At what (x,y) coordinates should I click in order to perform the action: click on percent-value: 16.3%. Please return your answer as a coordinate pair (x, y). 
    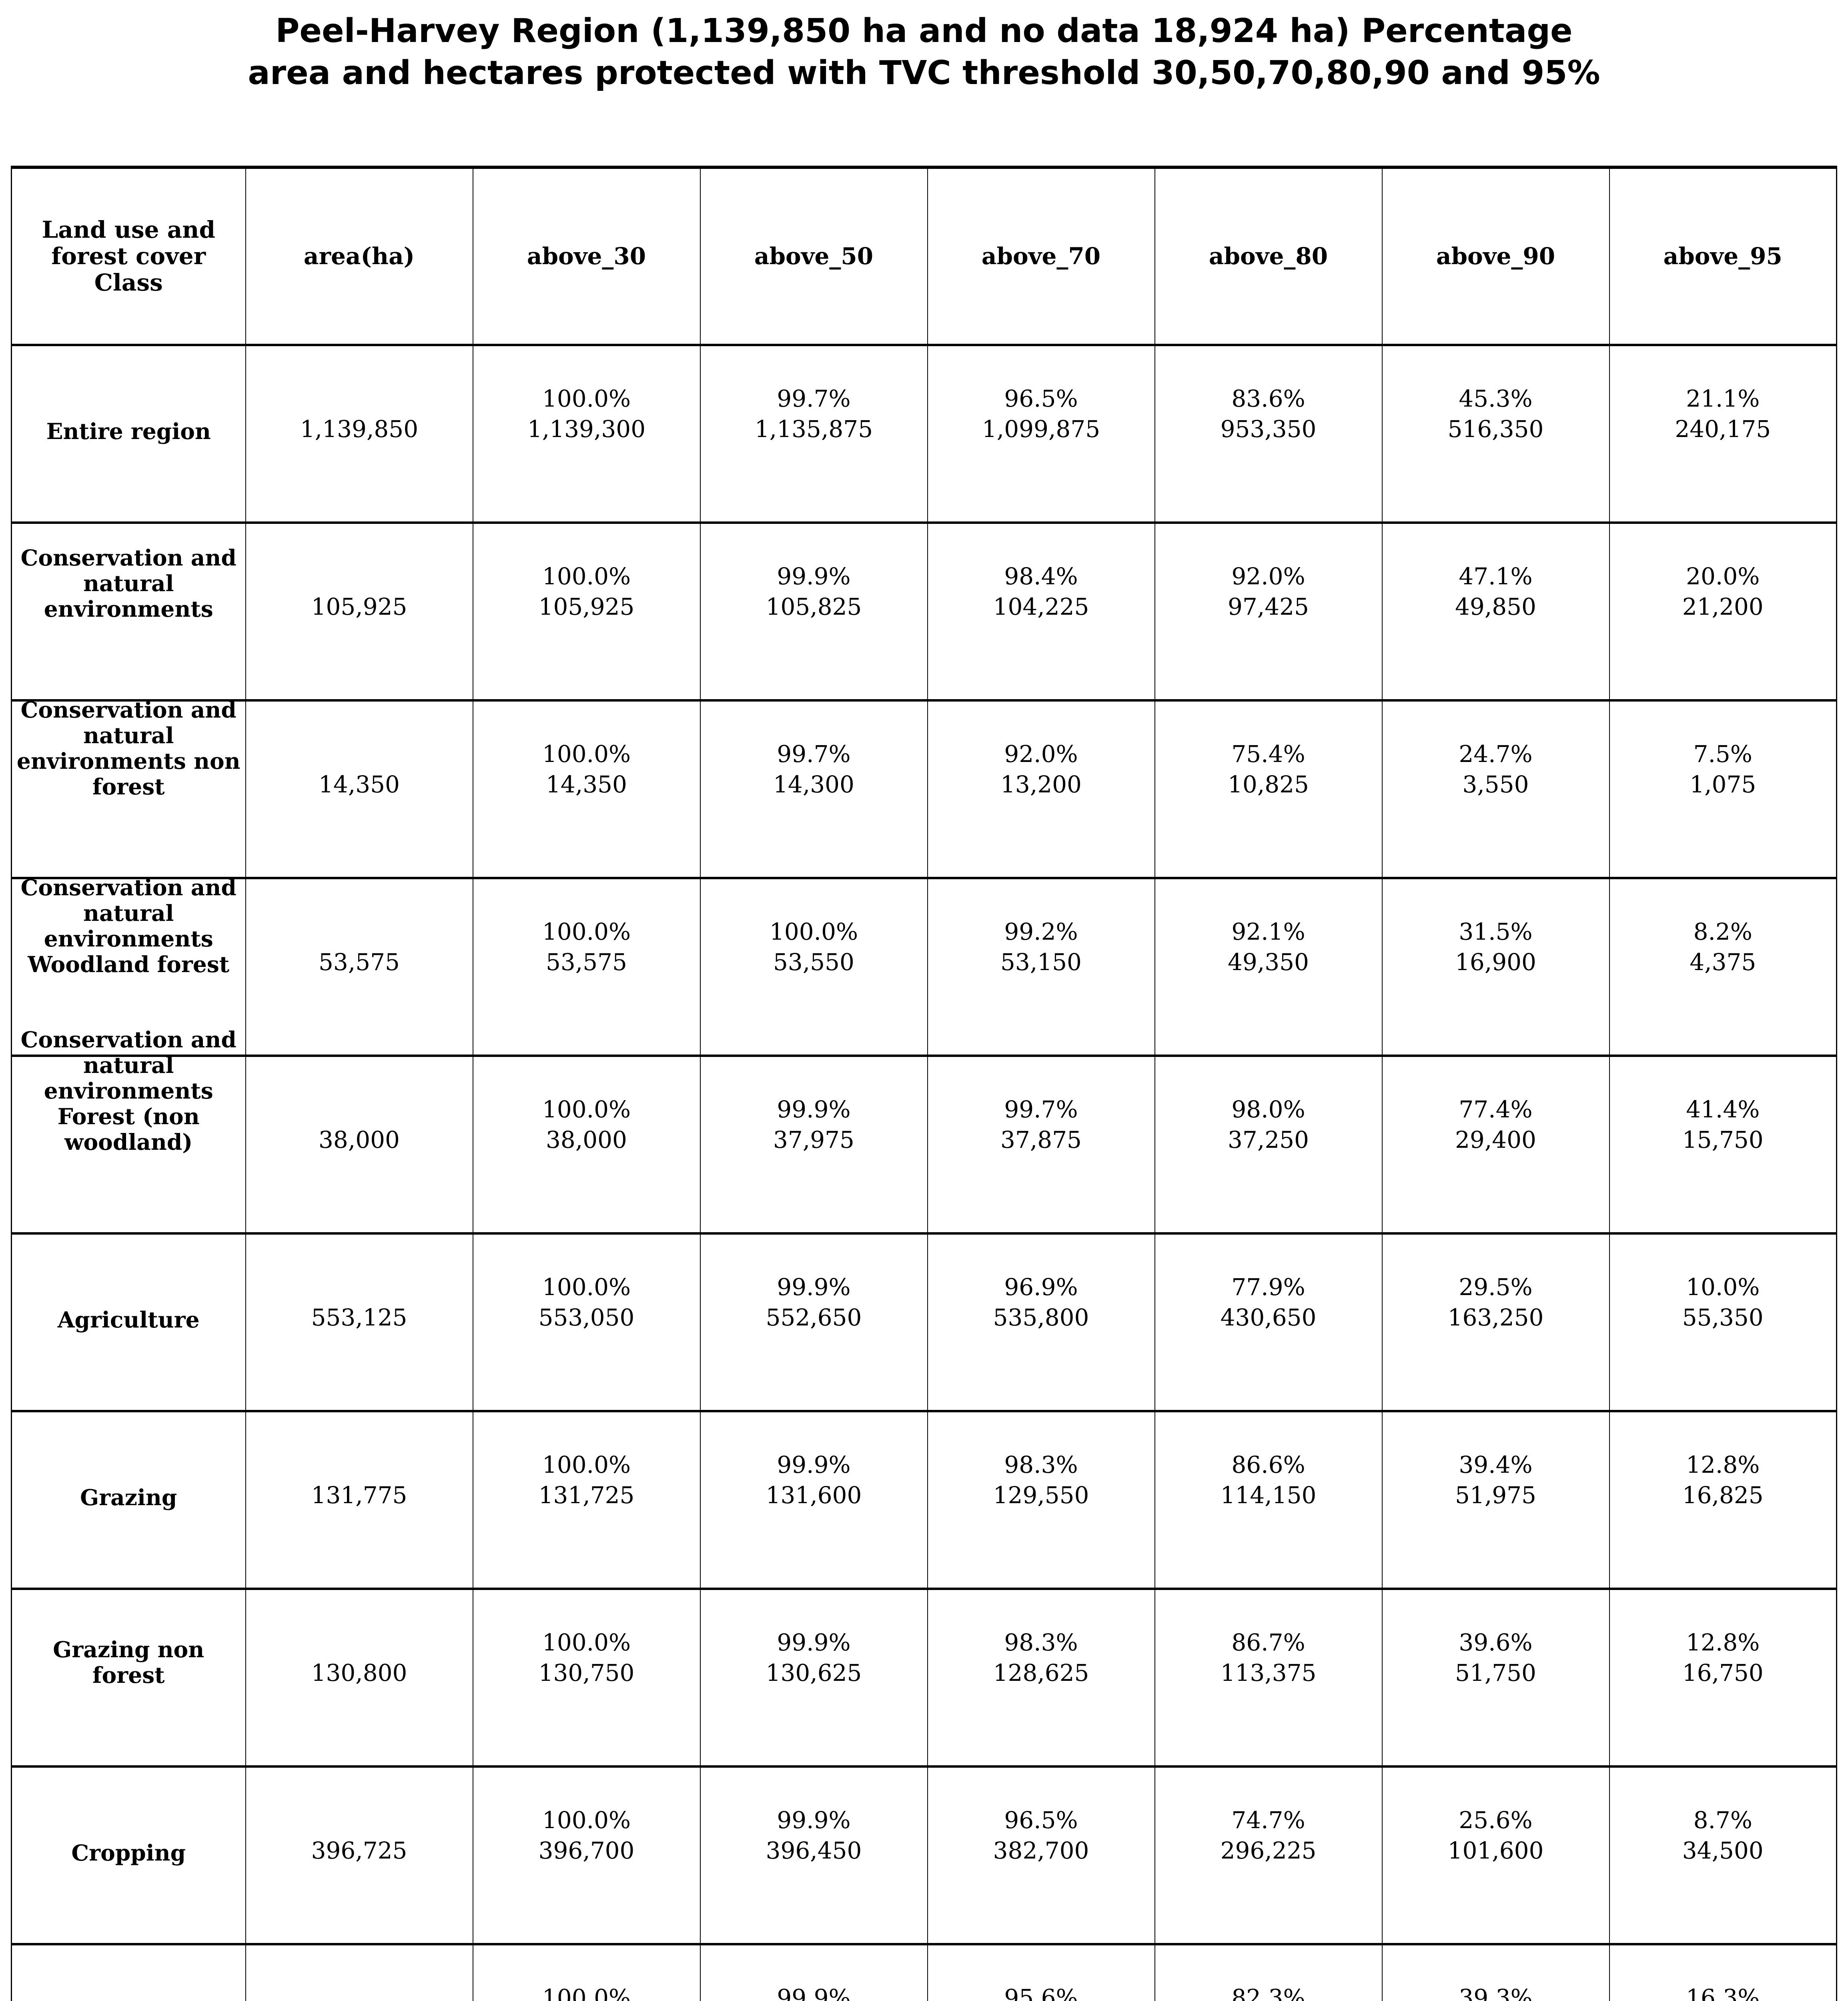
    Looking at the image, I should click on (1723, 1992).